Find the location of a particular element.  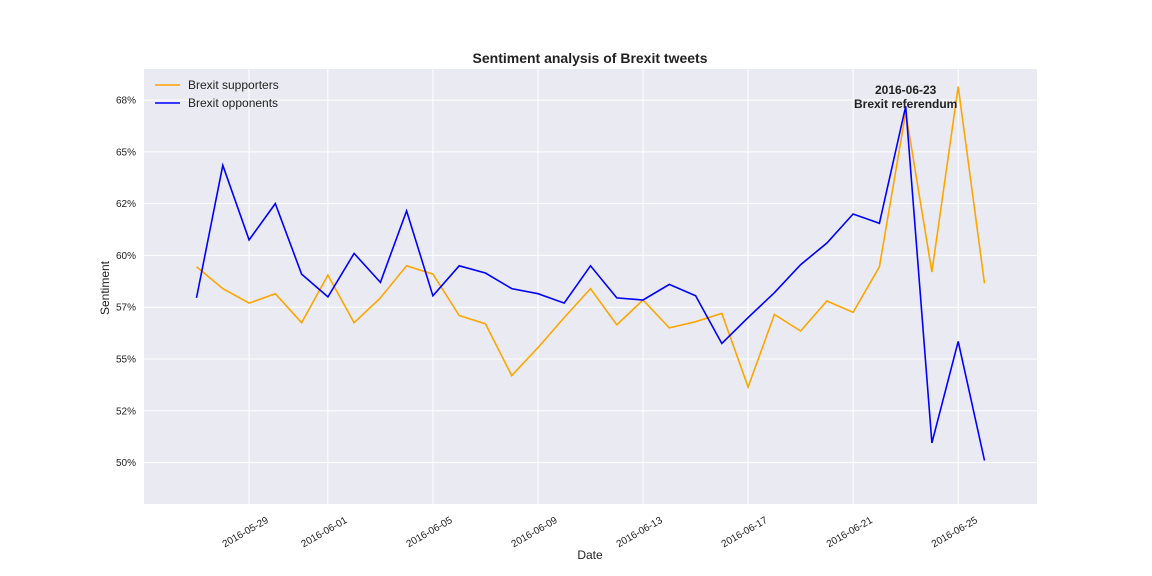

x-axis-label: Date is located at coordinates (590, 555).